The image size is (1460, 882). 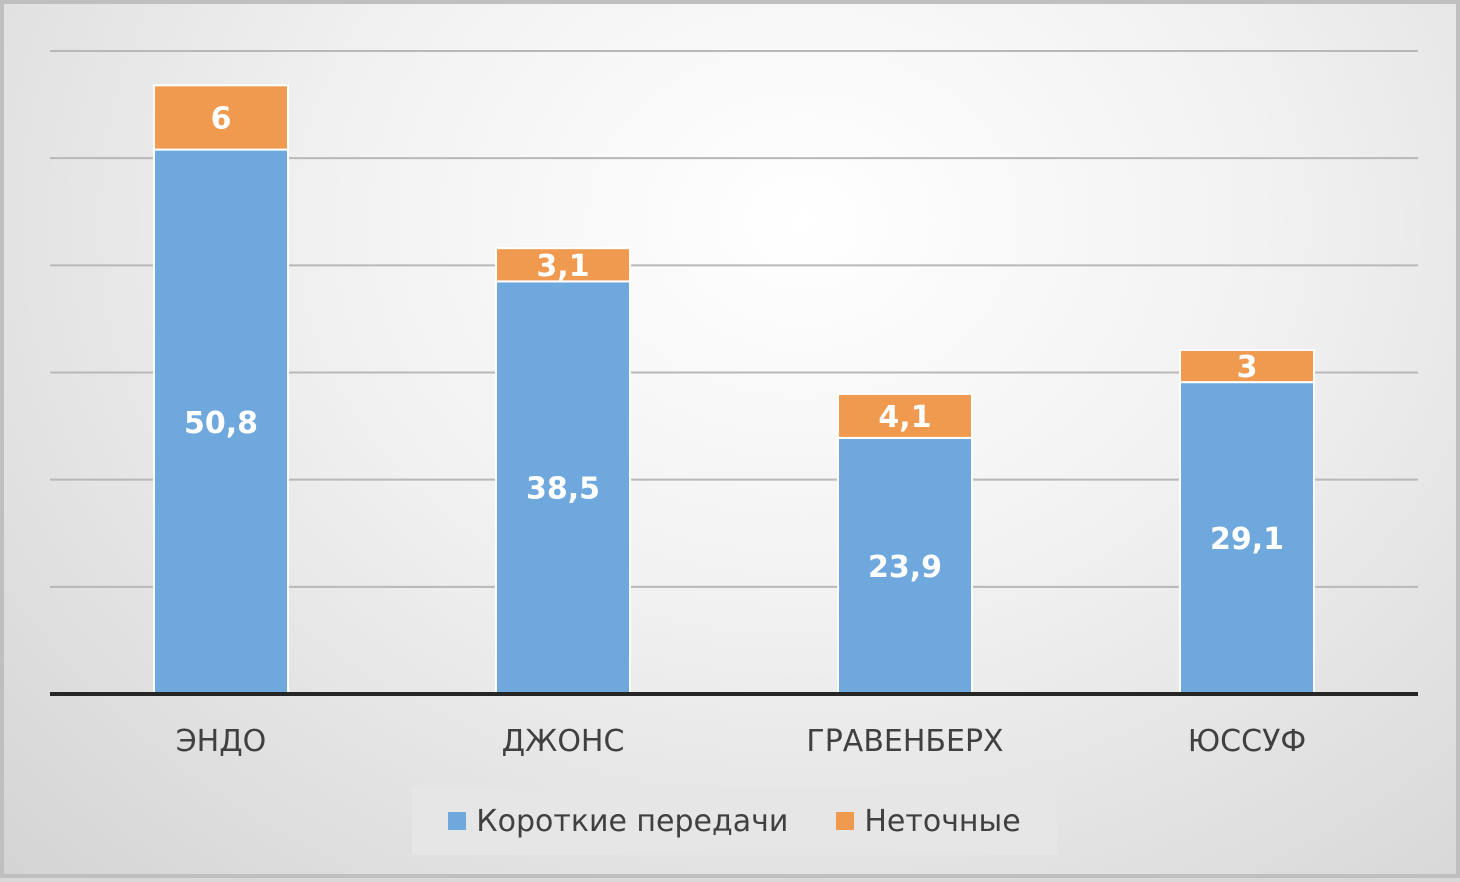 I want to click on data-label-1-1: 3,1, so click(x=562, y=266).